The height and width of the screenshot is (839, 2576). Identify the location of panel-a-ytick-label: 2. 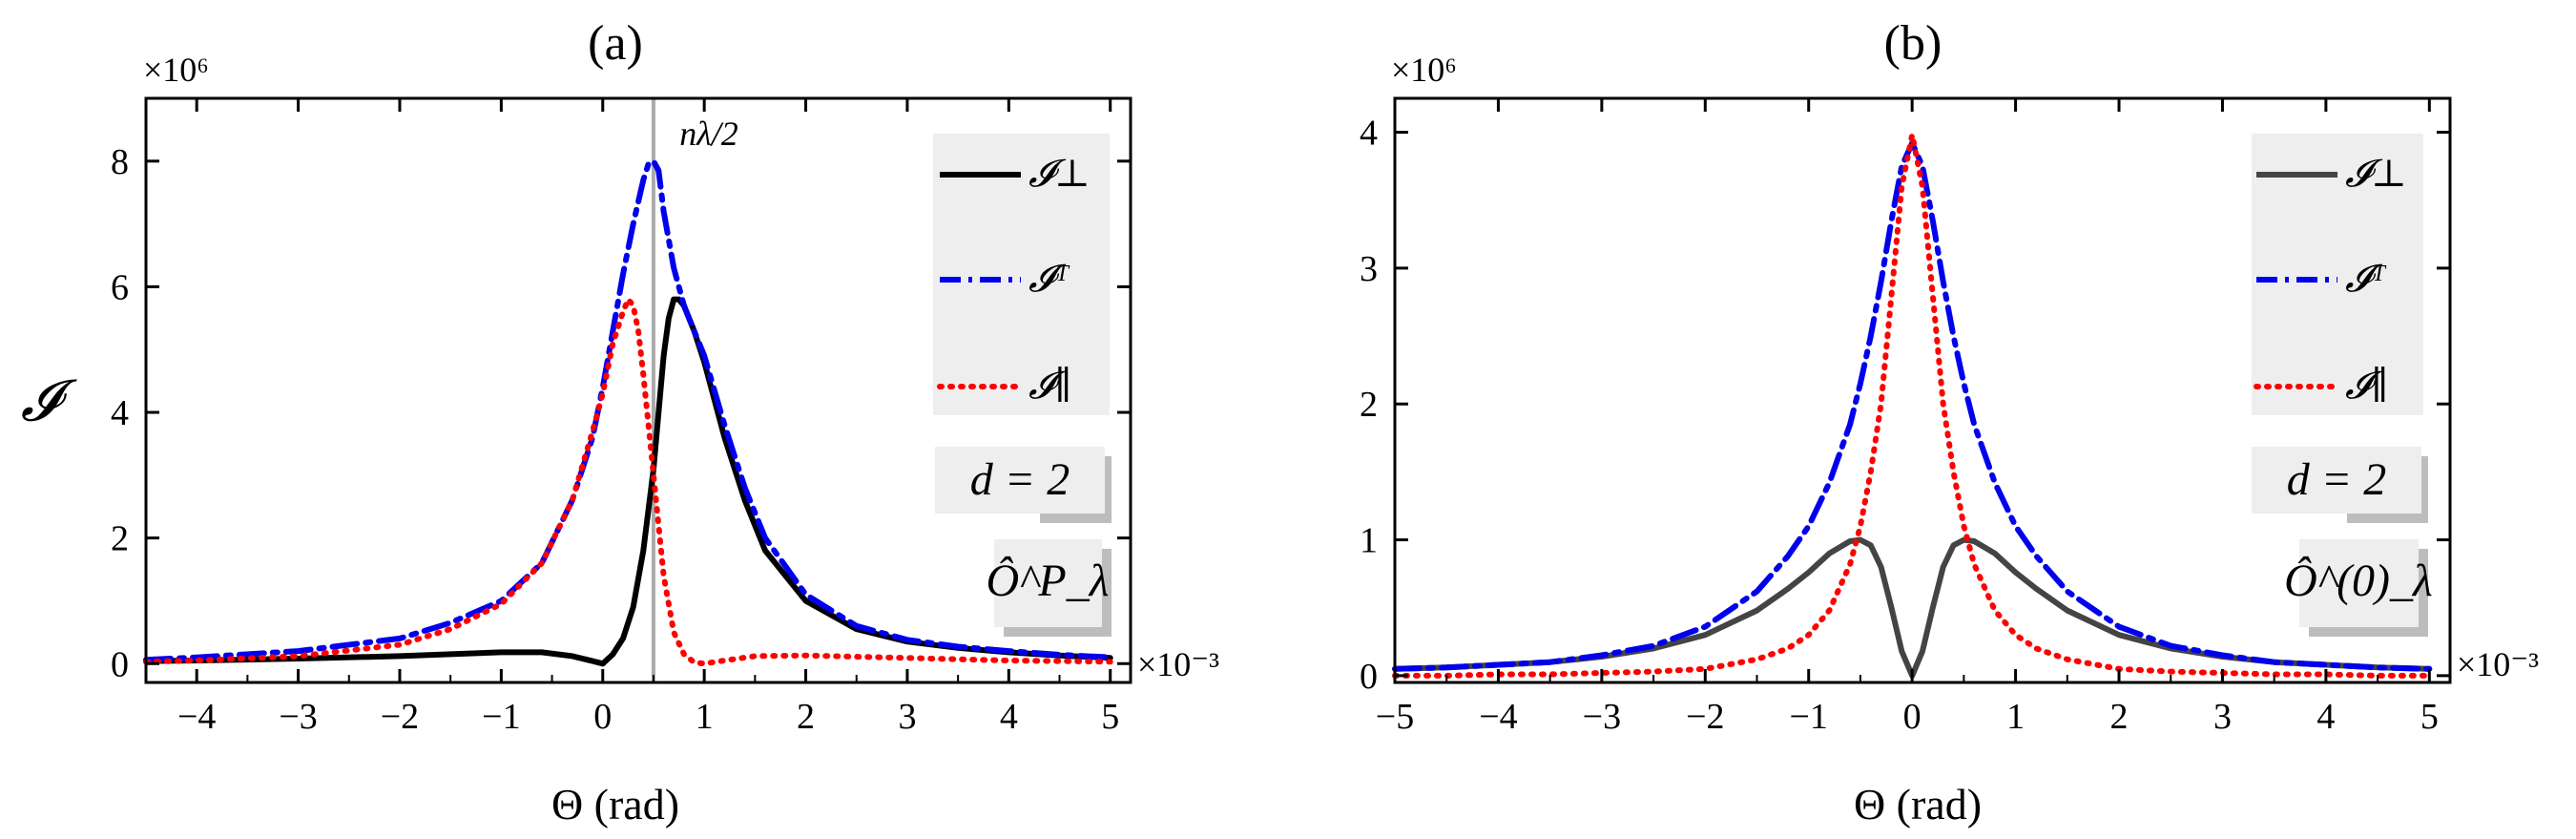
(120, 539).